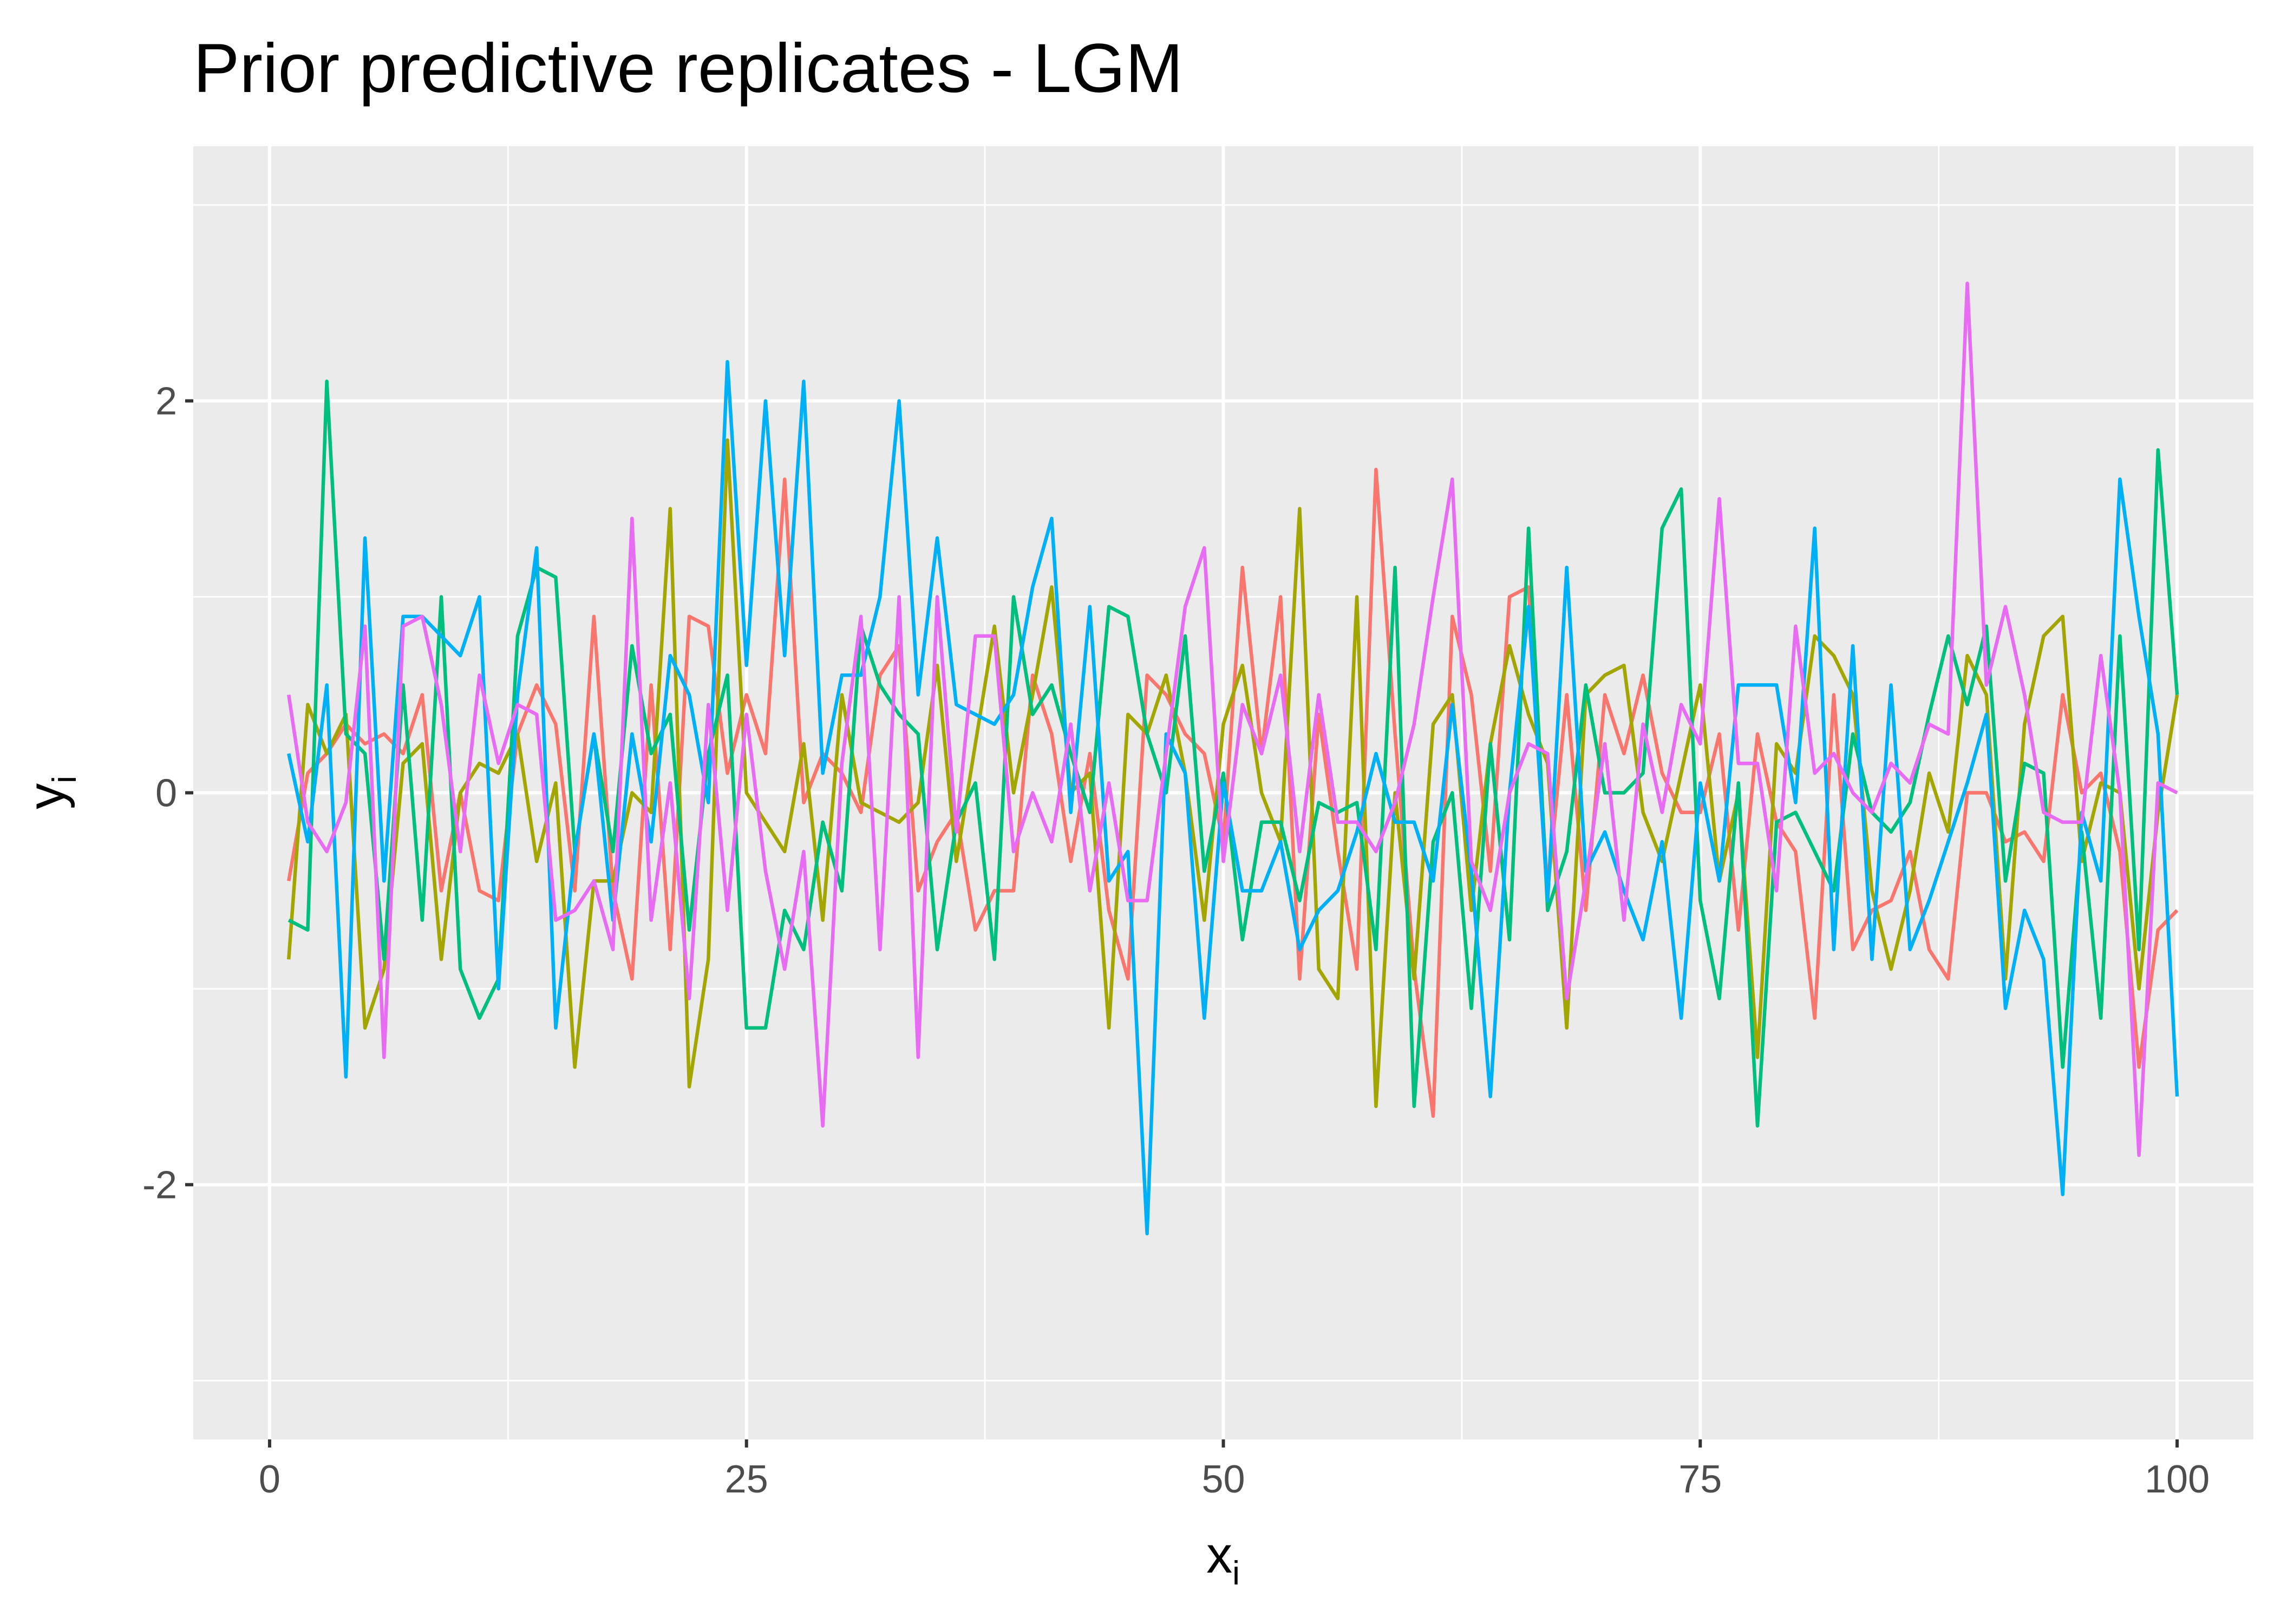  Describe the element at coordinates (65, 780) in the screenshot. I see `y-axis-title-subscript: i` at that location.